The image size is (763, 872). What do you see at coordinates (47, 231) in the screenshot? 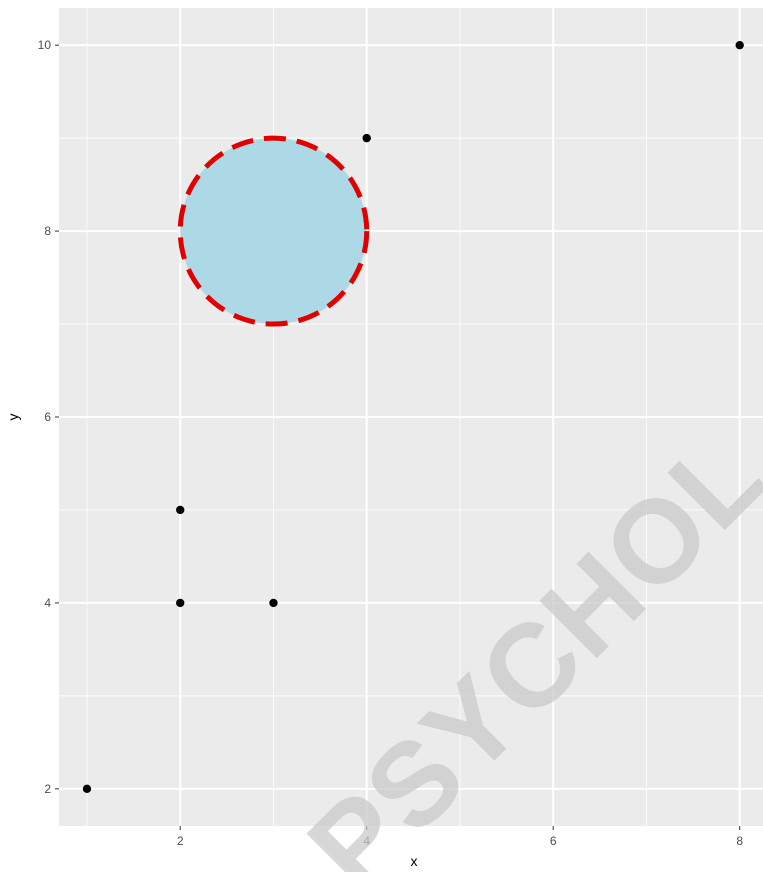
I see `y-tick-label: 8` at bounding box center [47, 231].